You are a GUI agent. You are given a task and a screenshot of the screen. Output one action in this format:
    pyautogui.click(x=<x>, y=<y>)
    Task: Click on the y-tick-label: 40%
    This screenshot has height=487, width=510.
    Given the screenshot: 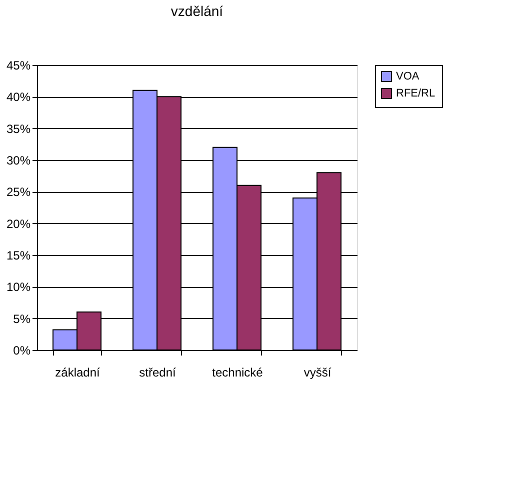 What is the action you would take?
    pyautogui.click(x=18, y=97)
    